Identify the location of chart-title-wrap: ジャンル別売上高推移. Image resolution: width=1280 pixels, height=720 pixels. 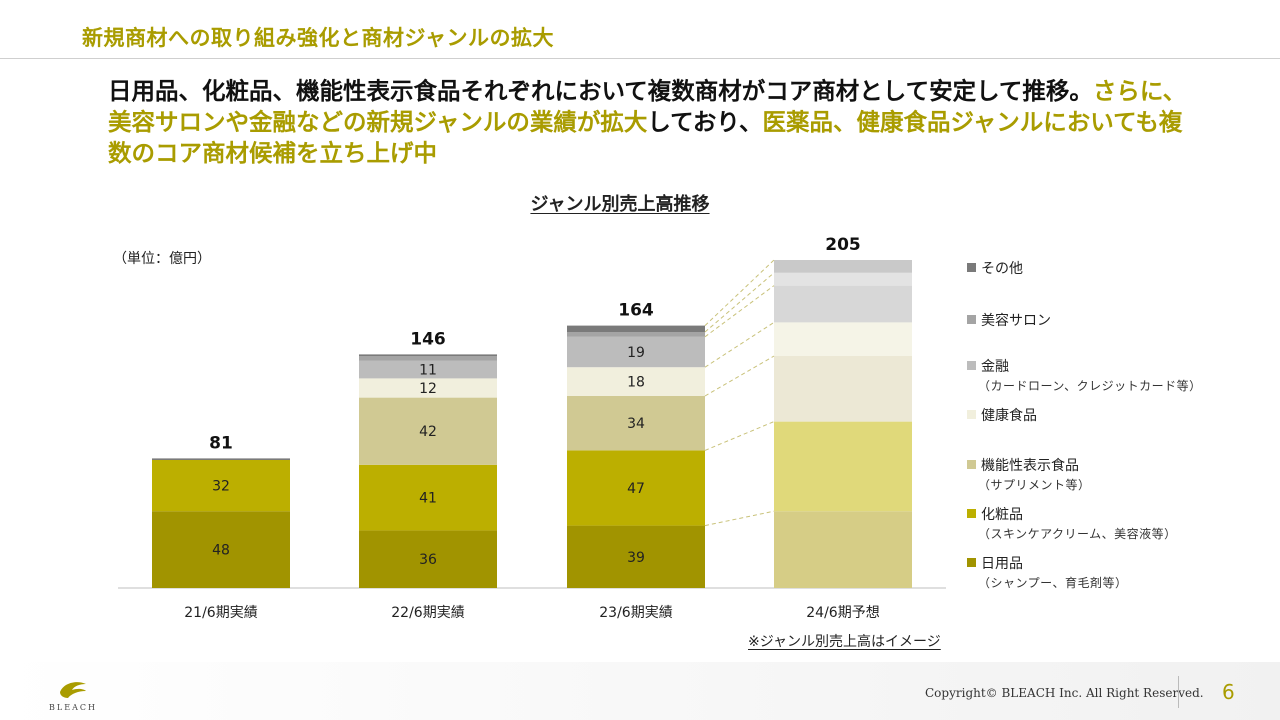
(620, 203).